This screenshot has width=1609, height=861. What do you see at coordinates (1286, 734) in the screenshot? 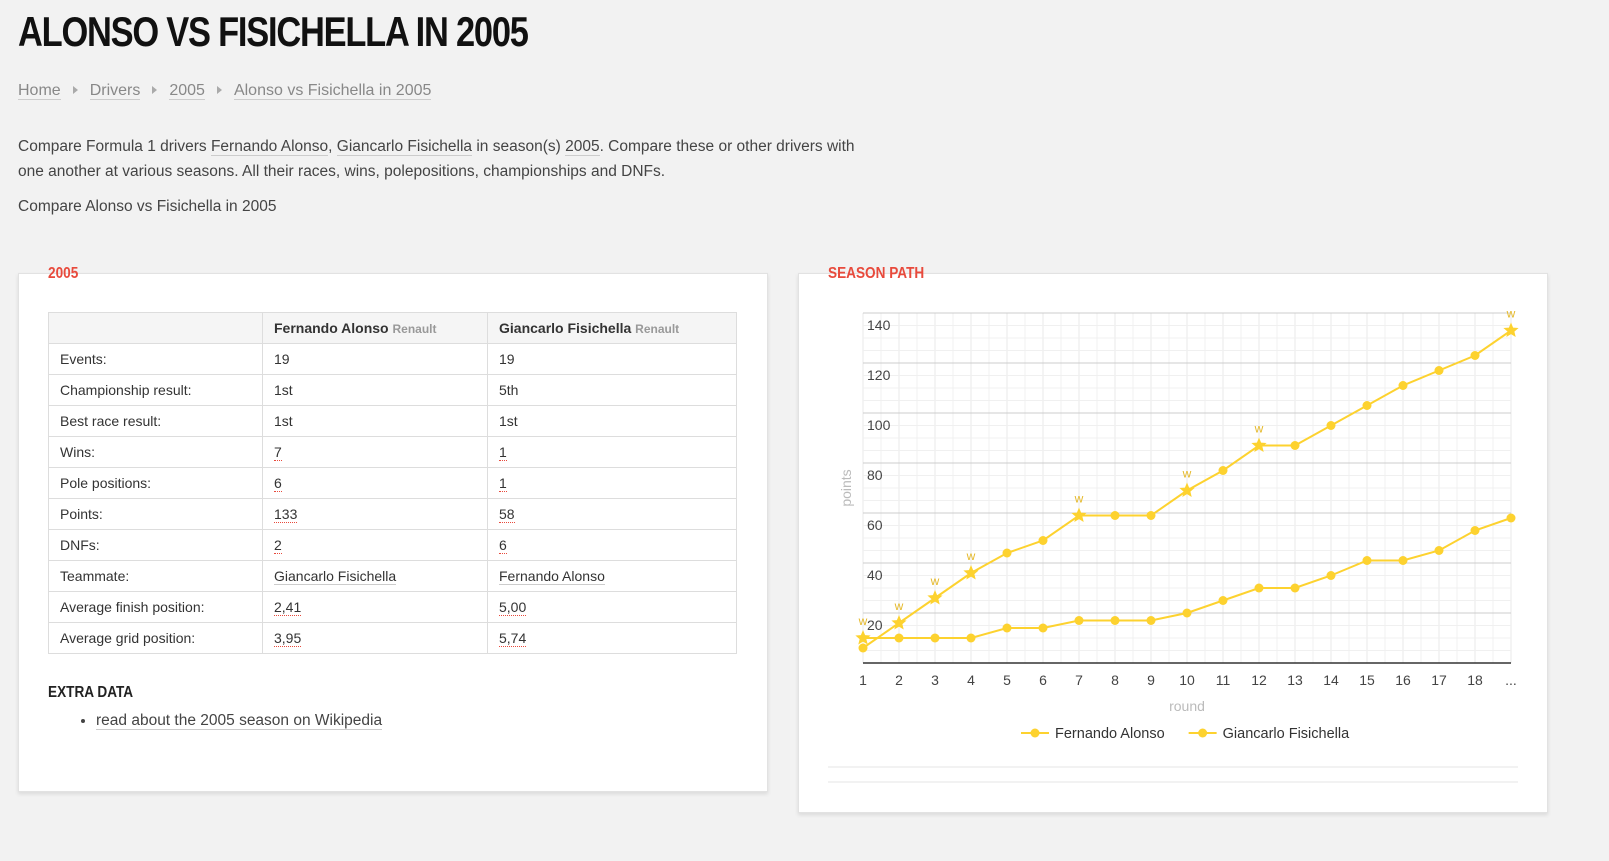
I see `legend-label: Giancarlo Fisichella` at bounding box center [1286, 734].